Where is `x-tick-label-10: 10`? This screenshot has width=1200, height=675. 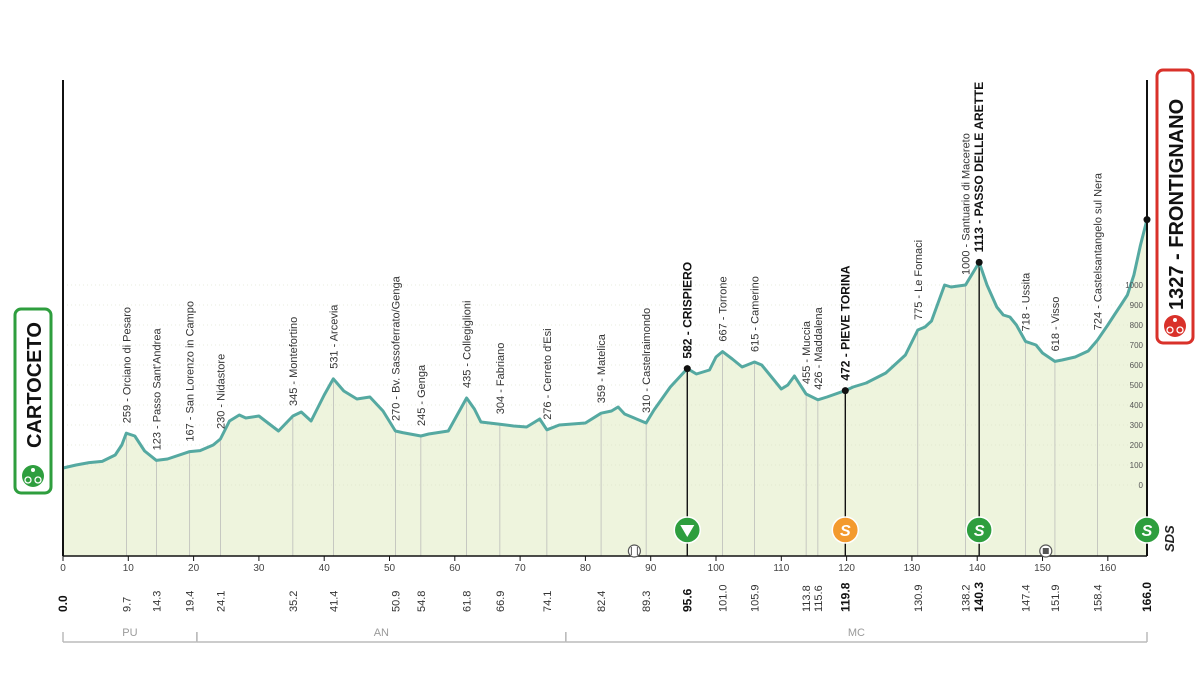
x-tick-label-10: 10 is located at coordinates (129, 568).